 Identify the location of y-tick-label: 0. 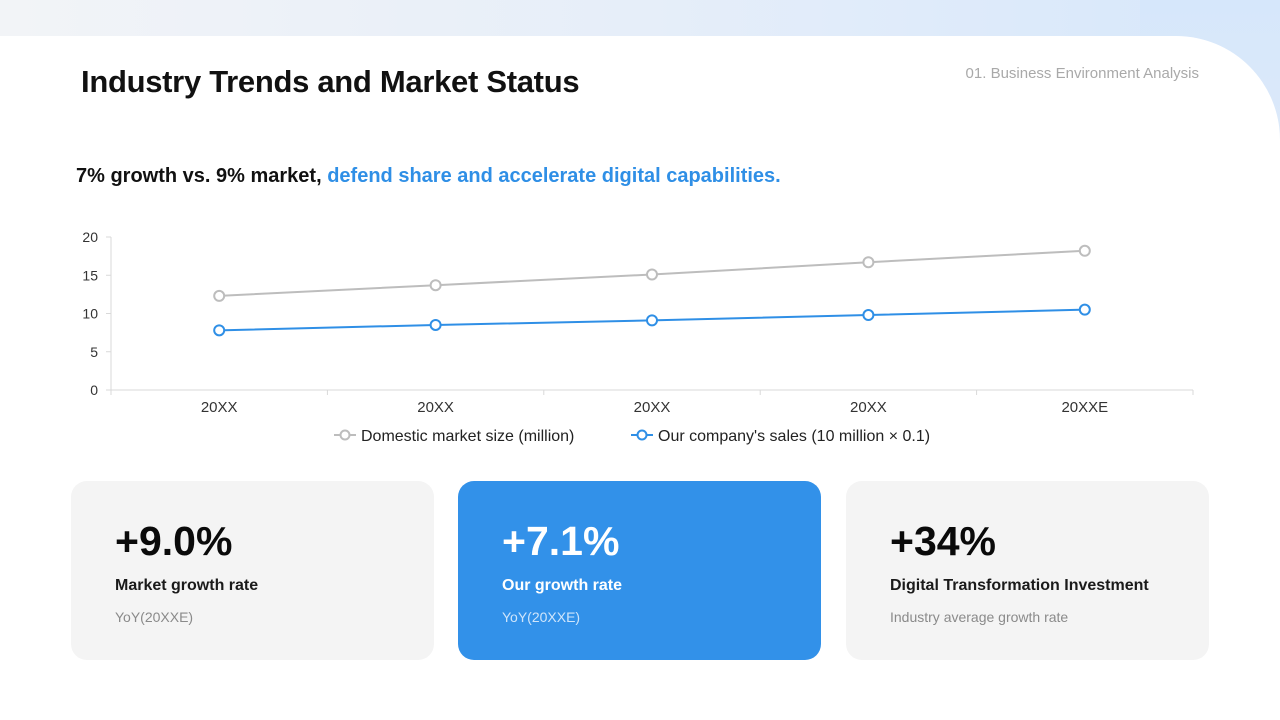
(94, 390).